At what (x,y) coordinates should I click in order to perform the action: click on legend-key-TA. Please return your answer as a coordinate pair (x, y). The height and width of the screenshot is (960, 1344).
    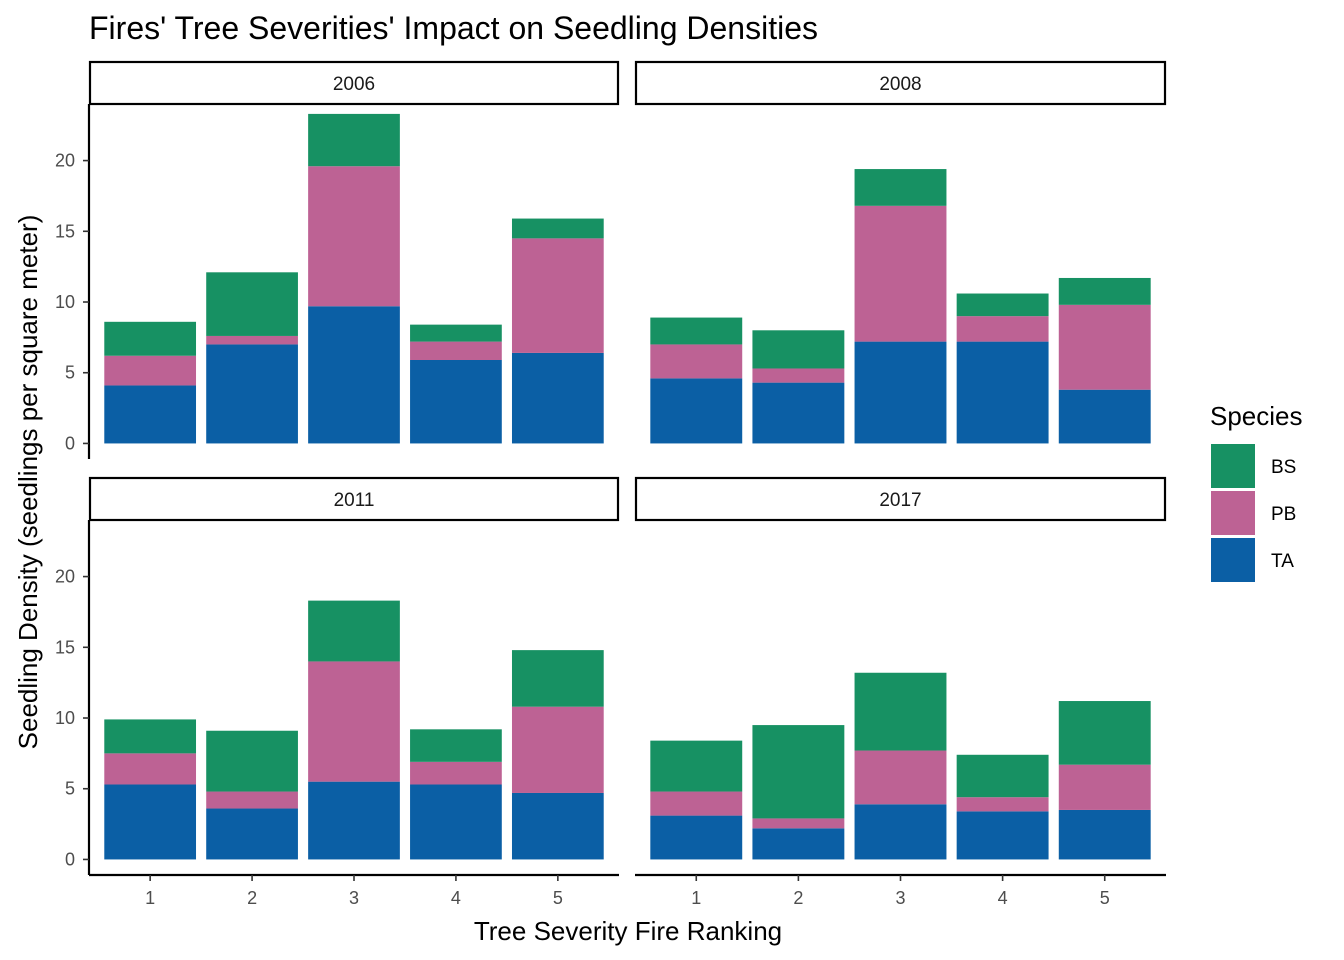
    Looking at the image, I should click on (1233, 560).